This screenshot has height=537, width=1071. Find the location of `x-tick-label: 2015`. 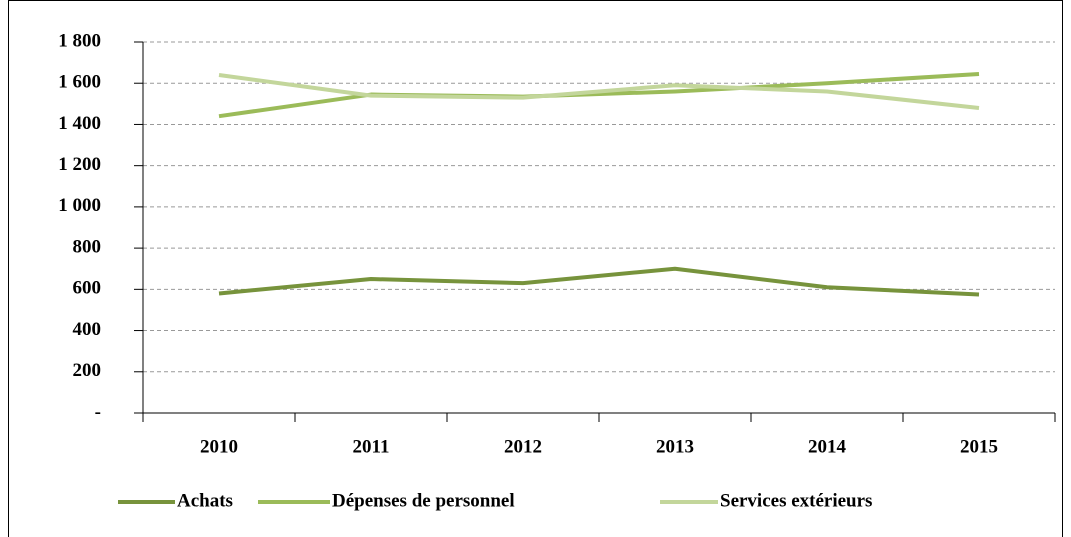

x-tick-label: 2015 is located at coordinates (979, 446).